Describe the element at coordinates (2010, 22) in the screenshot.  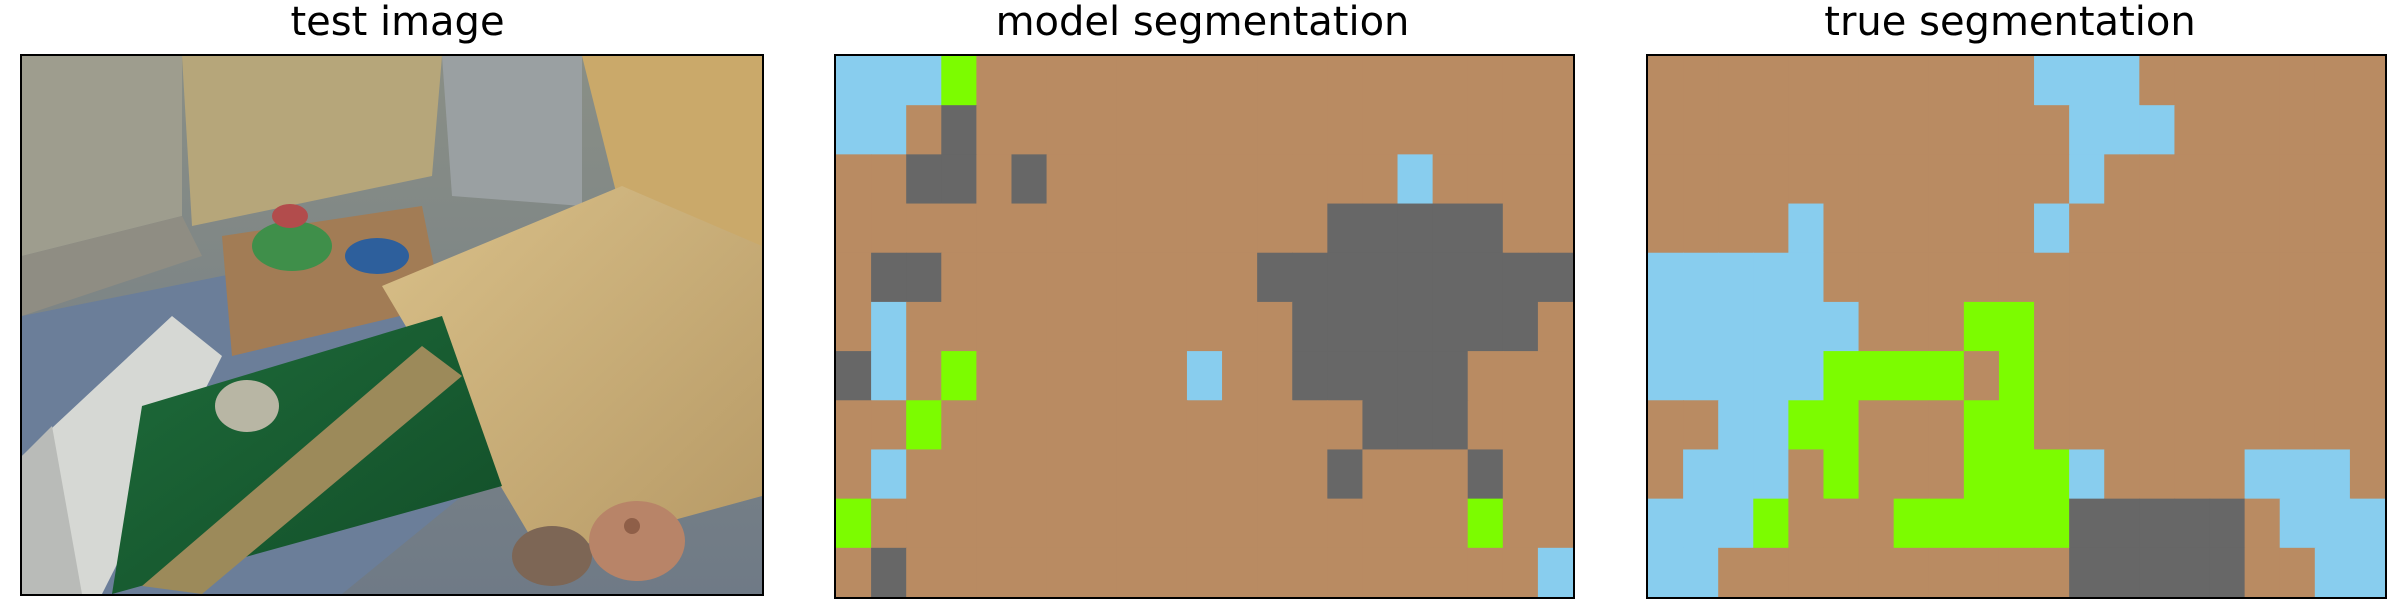
I see `true-segmentation-title: true segmentation` at that location.